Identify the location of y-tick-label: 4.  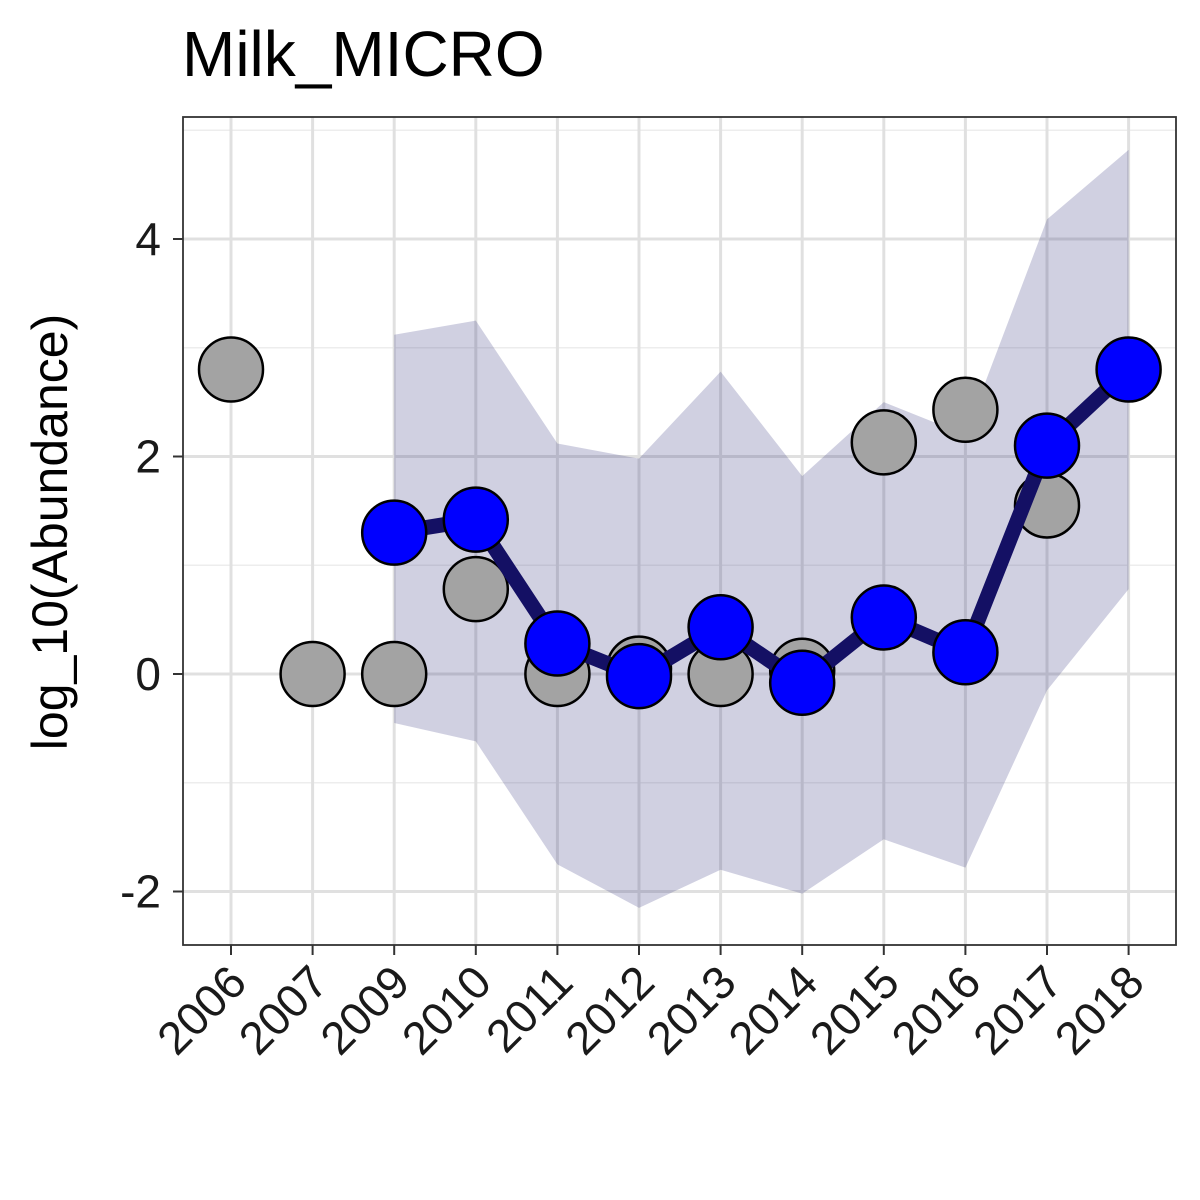
(148, 239).